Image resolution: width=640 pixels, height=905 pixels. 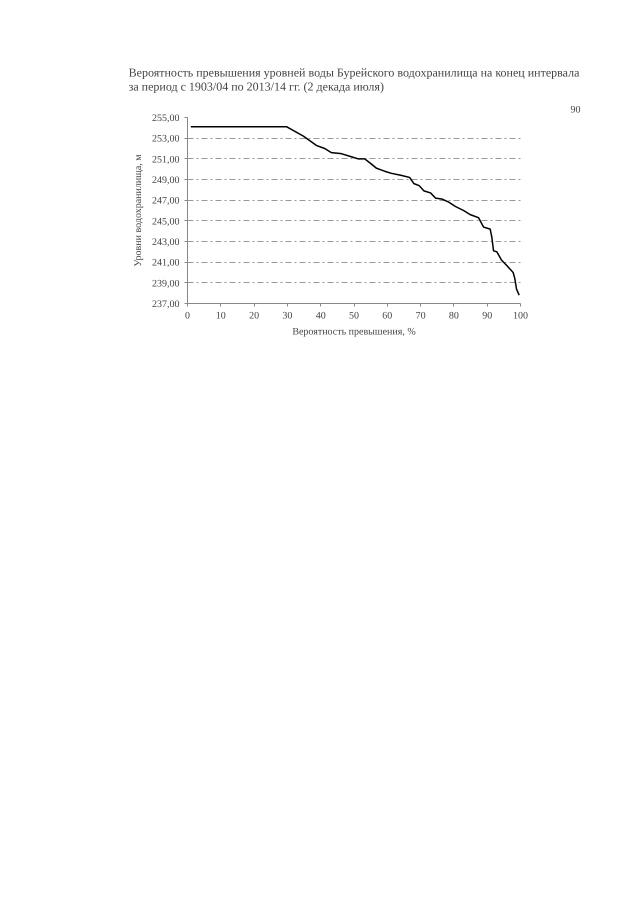 What do you see at coordinates (166, 284) in the screenshot?
I see `y-tick-label: 239,00` at bounding box center [166, 284].